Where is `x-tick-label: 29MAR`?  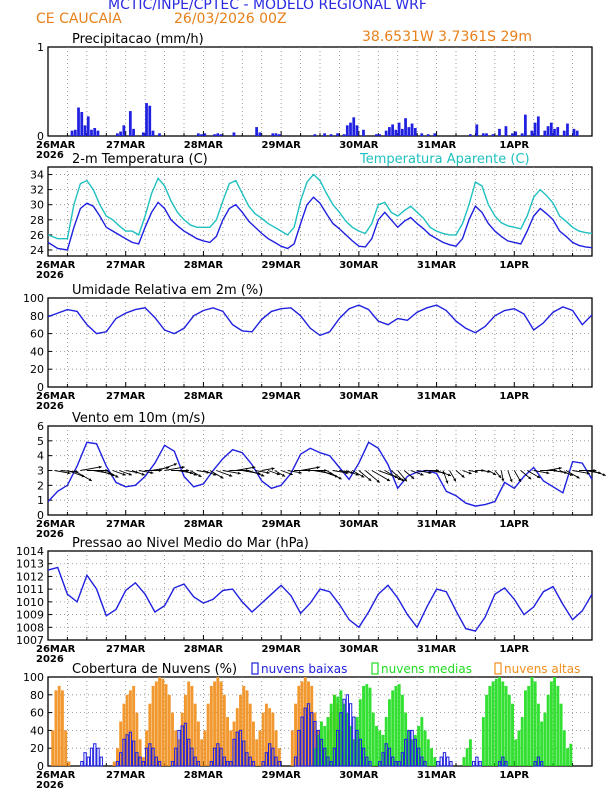 x-tick-label: 29MAR is located at coordinates (281, 775).